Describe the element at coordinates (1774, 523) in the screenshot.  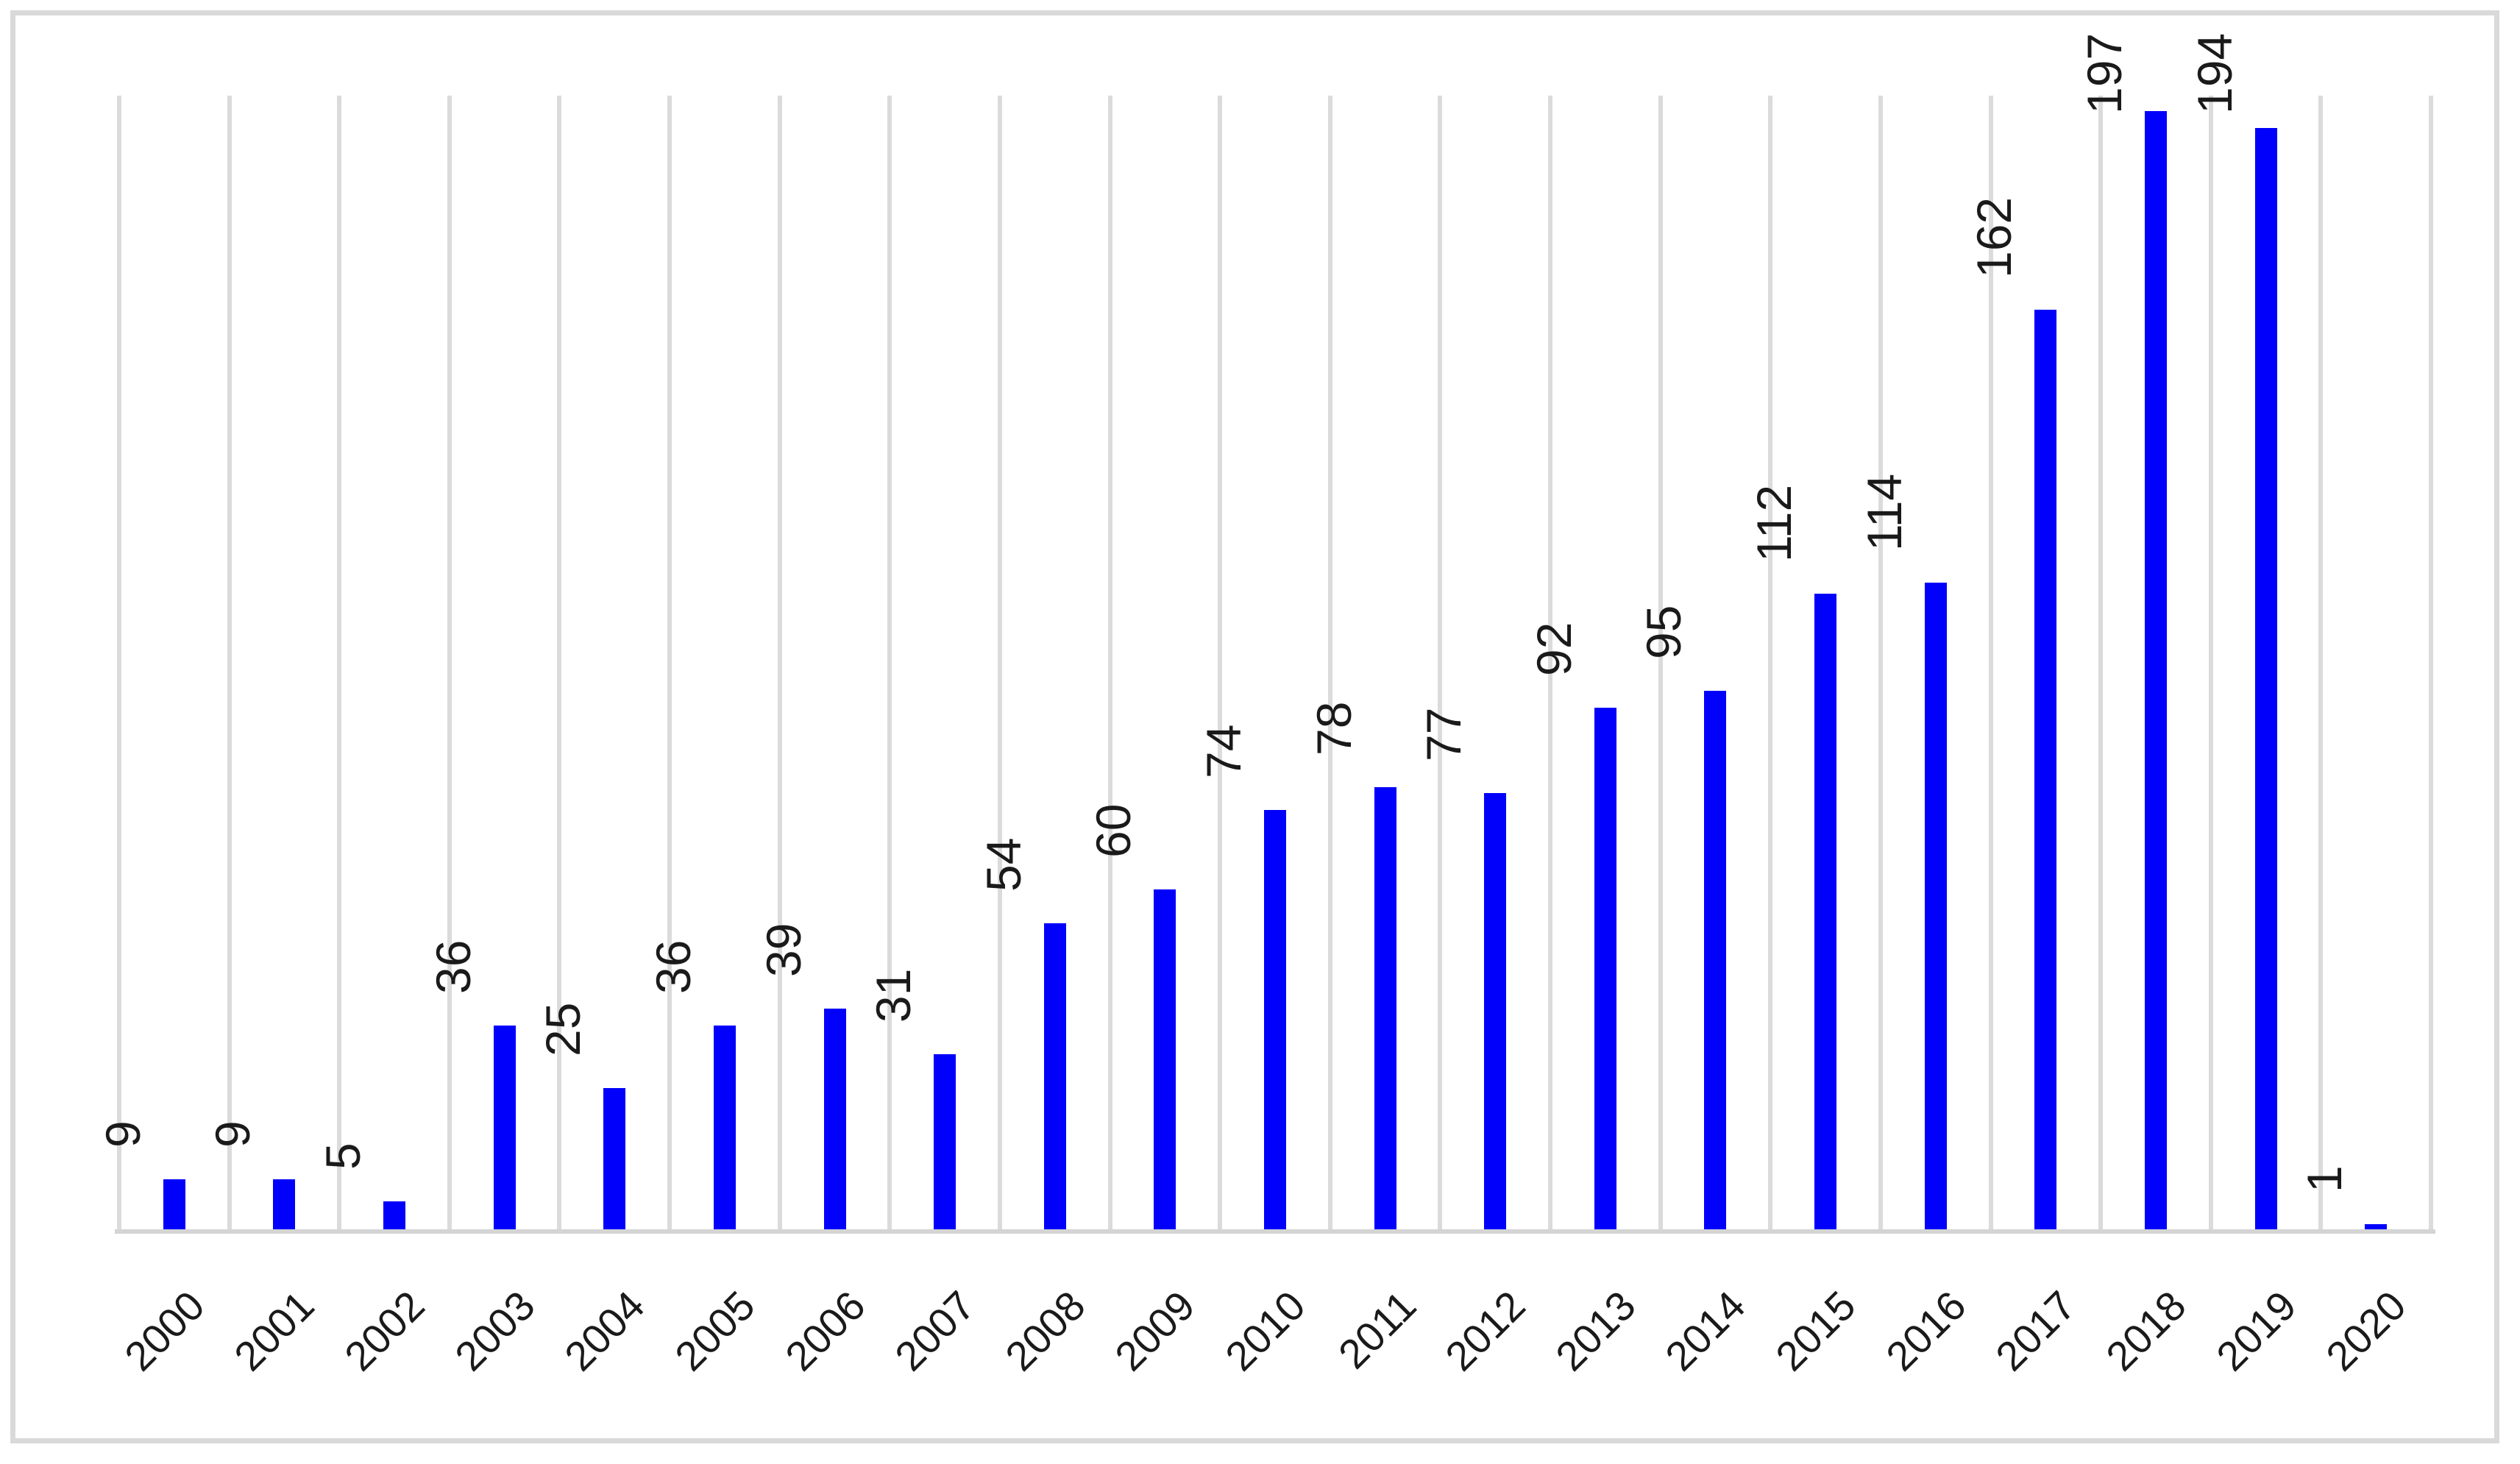
I see `value-label-2015: 112` at that location.